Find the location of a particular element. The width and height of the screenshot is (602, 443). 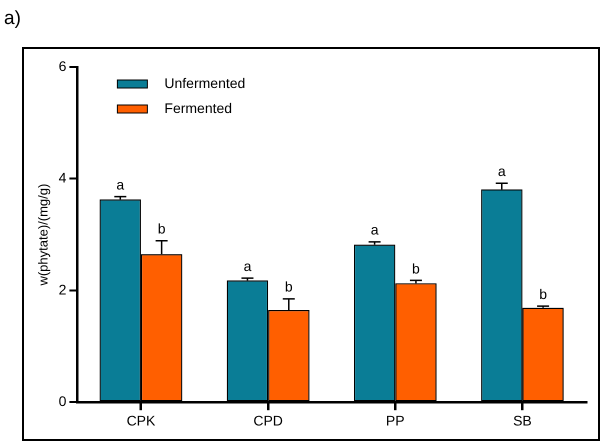

x-tick-label: PP is located at coordinates (395, 420).